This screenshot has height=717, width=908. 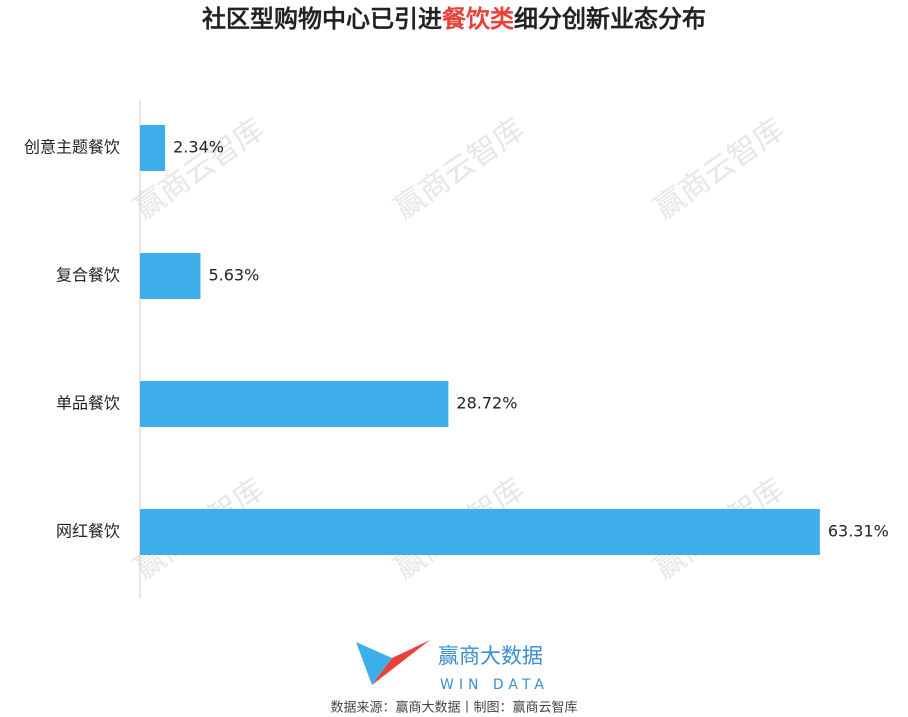 I want to click on logo-name: 赢商大数据, so click(x=490, y=656).